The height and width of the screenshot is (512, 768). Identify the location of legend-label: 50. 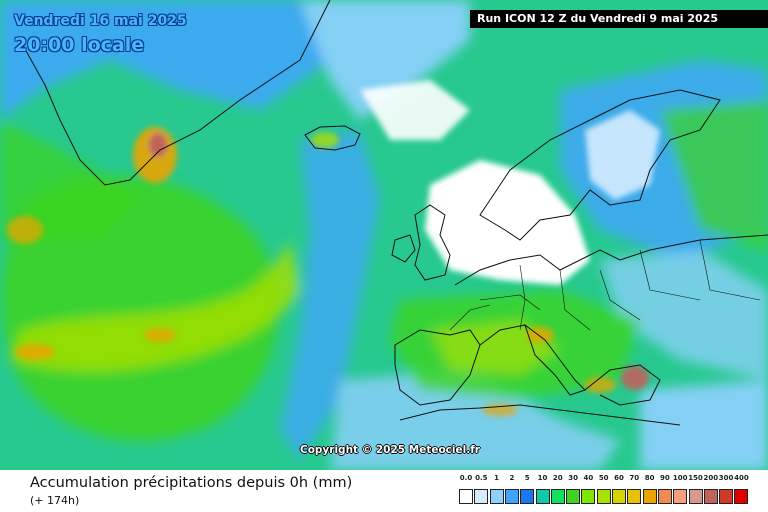
(603, 478).